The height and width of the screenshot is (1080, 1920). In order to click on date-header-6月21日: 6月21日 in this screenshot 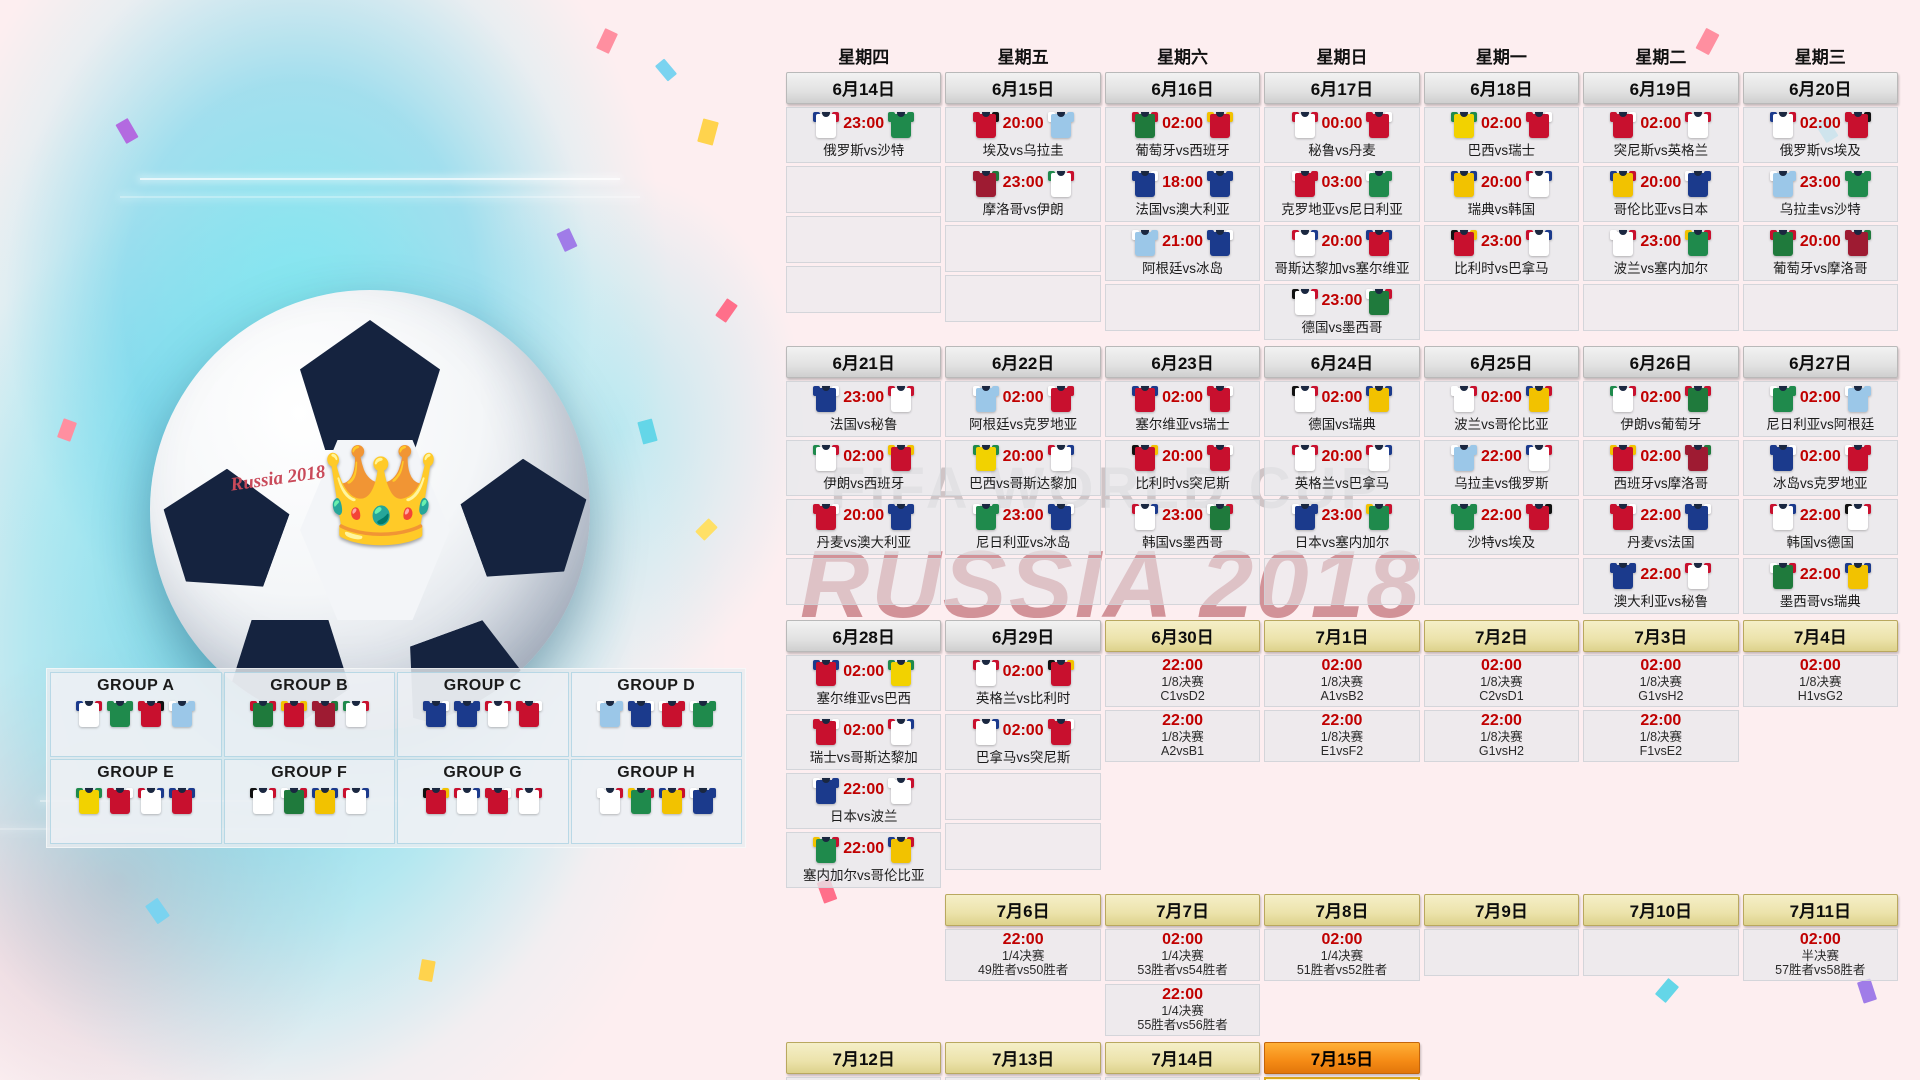, I will do `click(864, 362)`.